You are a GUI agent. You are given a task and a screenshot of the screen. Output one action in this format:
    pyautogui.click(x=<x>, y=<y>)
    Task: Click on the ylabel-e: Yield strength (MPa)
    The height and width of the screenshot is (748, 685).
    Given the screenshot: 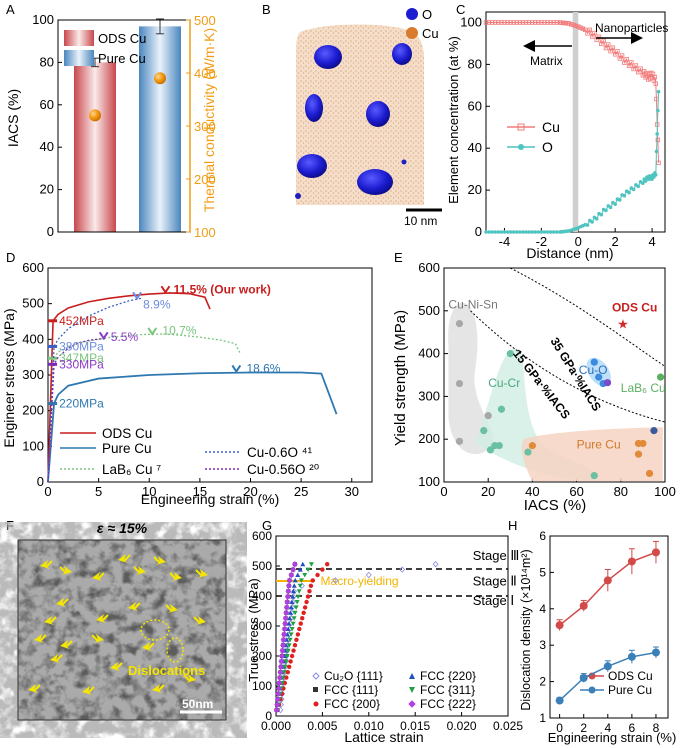 What is the action you would take?
    pyautogui.click(x=400, y=378)
    